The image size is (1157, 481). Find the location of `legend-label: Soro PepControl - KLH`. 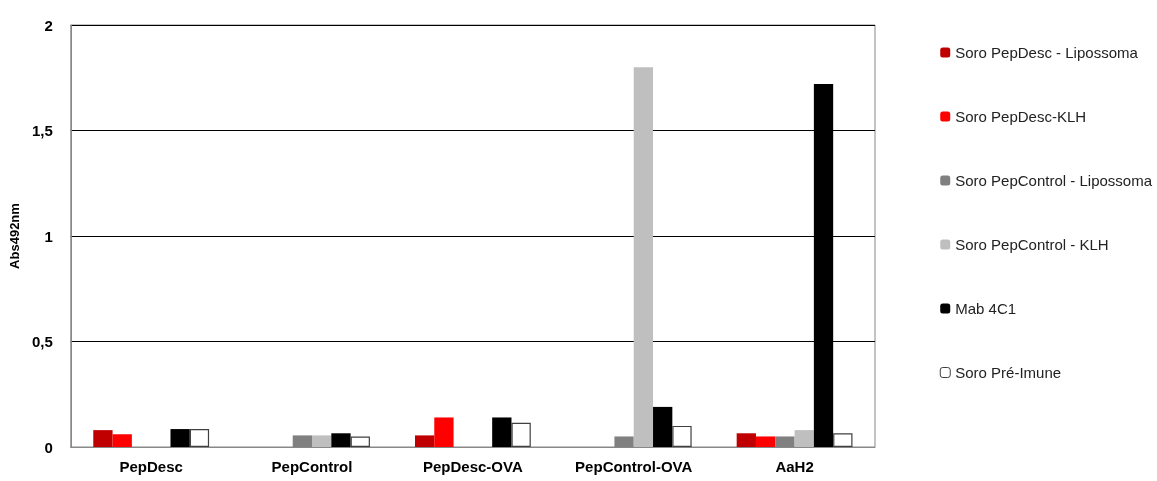

legend-label: Soro PepControl - KLH is located at coordinates (1032, 244).